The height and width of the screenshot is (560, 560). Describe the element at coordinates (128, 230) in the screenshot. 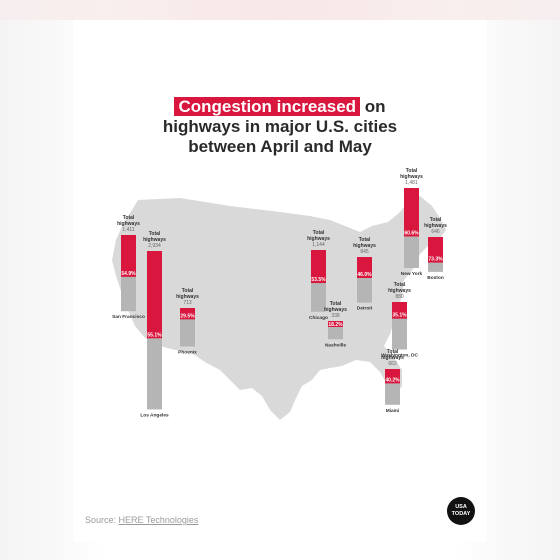

I see `value-total-san-francisco: 1,411` at that location.